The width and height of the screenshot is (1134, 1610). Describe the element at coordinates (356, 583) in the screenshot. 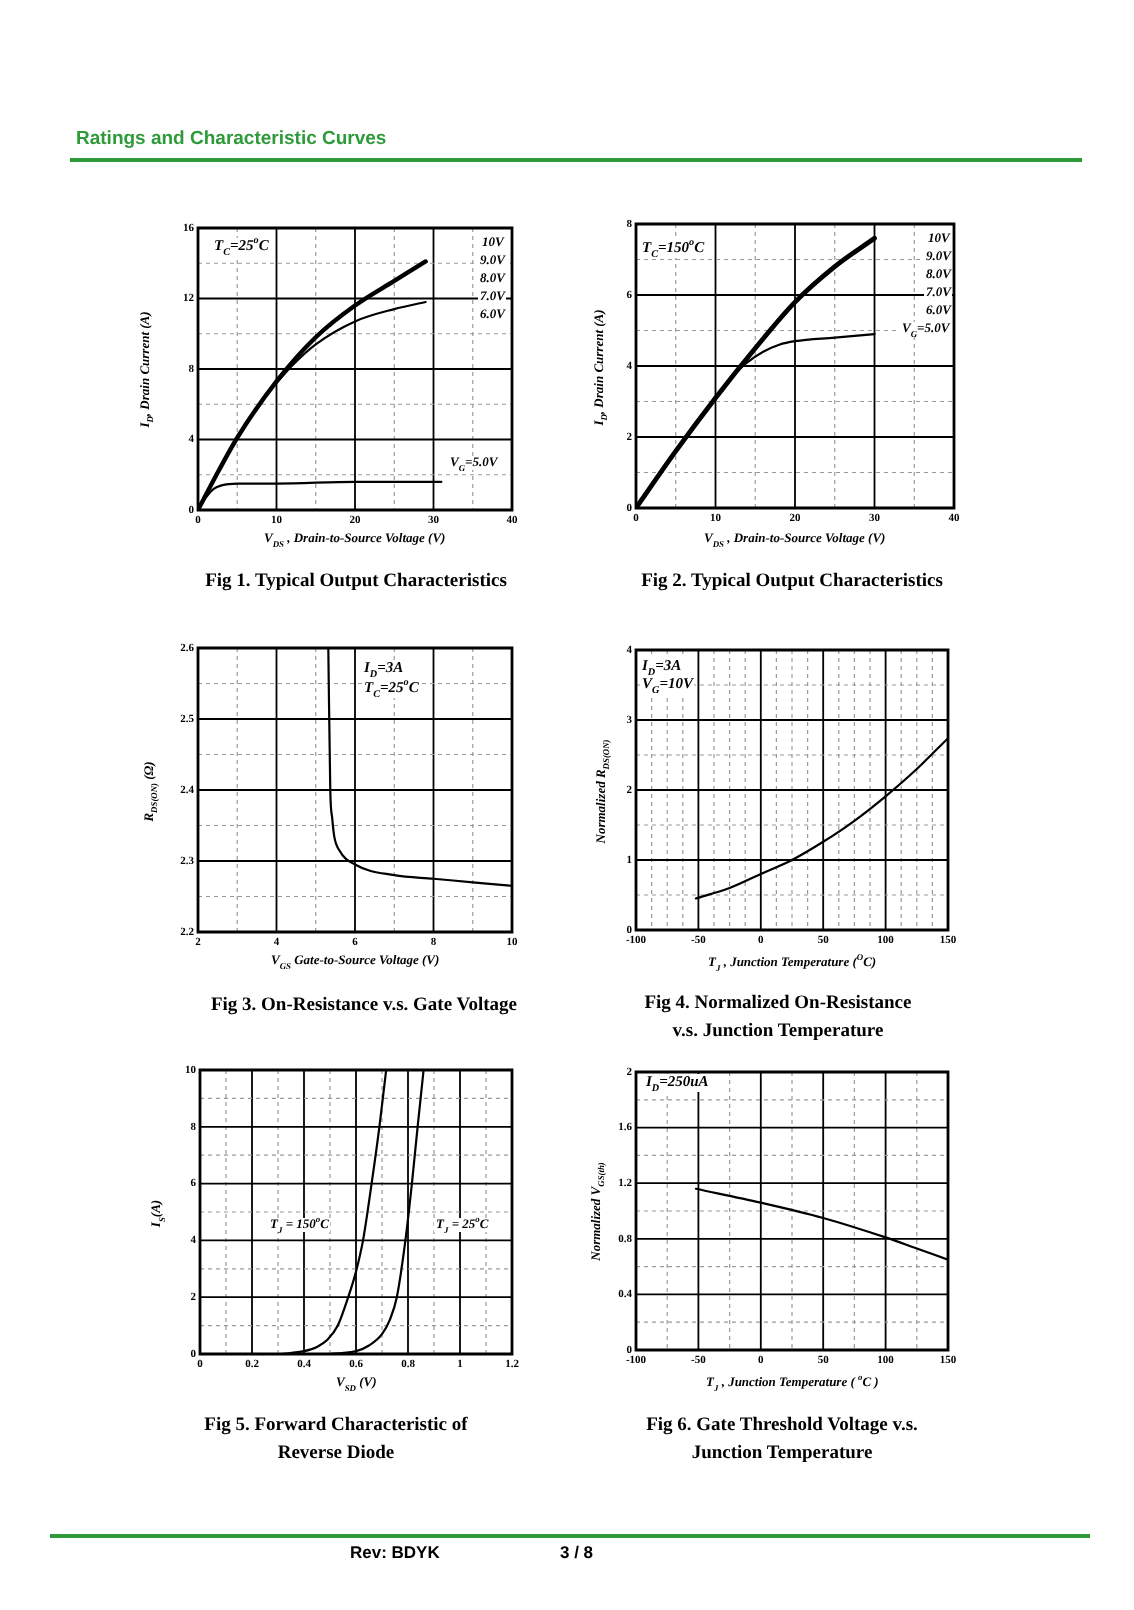

I see `text: Fig 1. Typical Output Characteristics` at that location.